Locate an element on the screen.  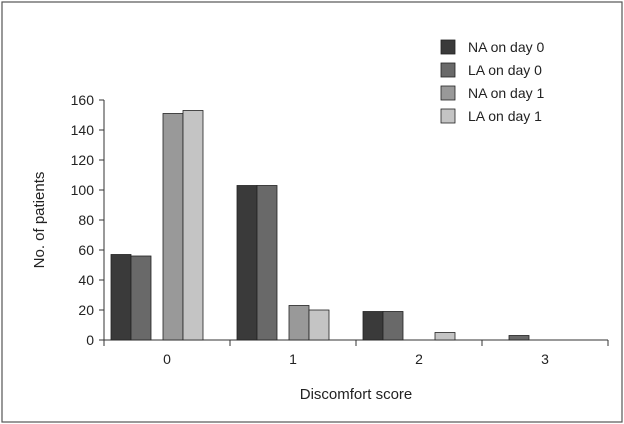
x-tick-label: 1 is located at coordinates (293, 359).